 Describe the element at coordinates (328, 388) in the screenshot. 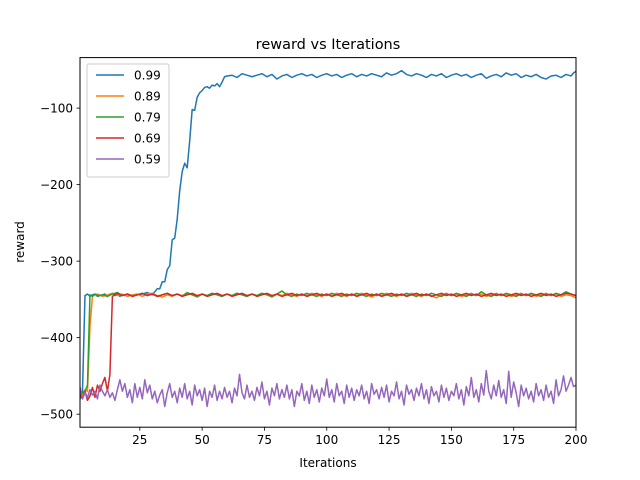

I see `series-line-0.59` at that location.